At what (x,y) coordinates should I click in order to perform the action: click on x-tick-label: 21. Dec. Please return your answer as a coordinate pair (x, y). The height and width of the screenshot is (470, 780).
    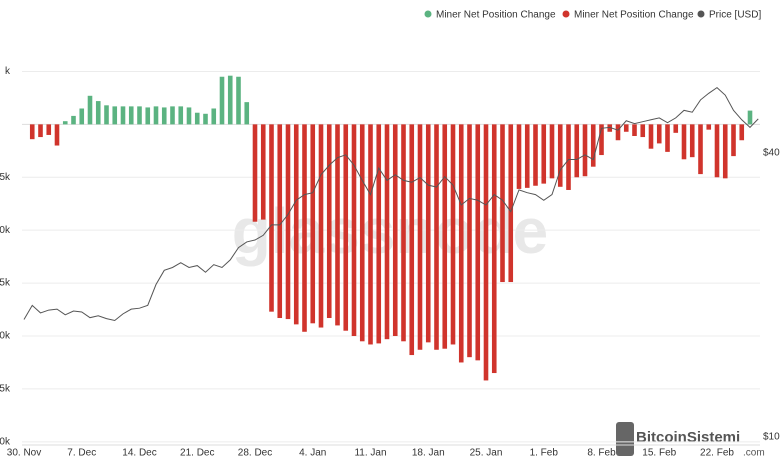
    Looking at the image, I should click on (197, 453).